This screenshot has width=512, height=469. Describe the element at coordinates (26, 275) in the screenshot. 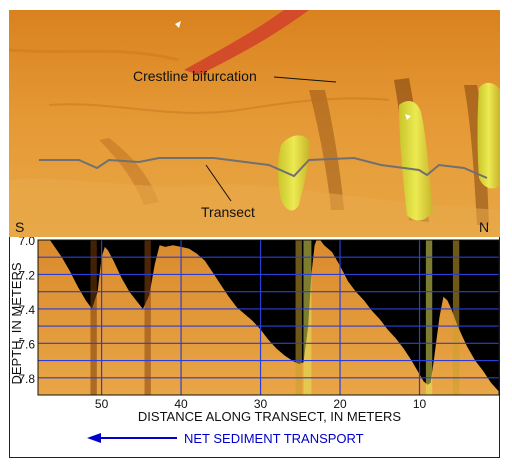

I see `y-tick-label: 7.2` at that location.